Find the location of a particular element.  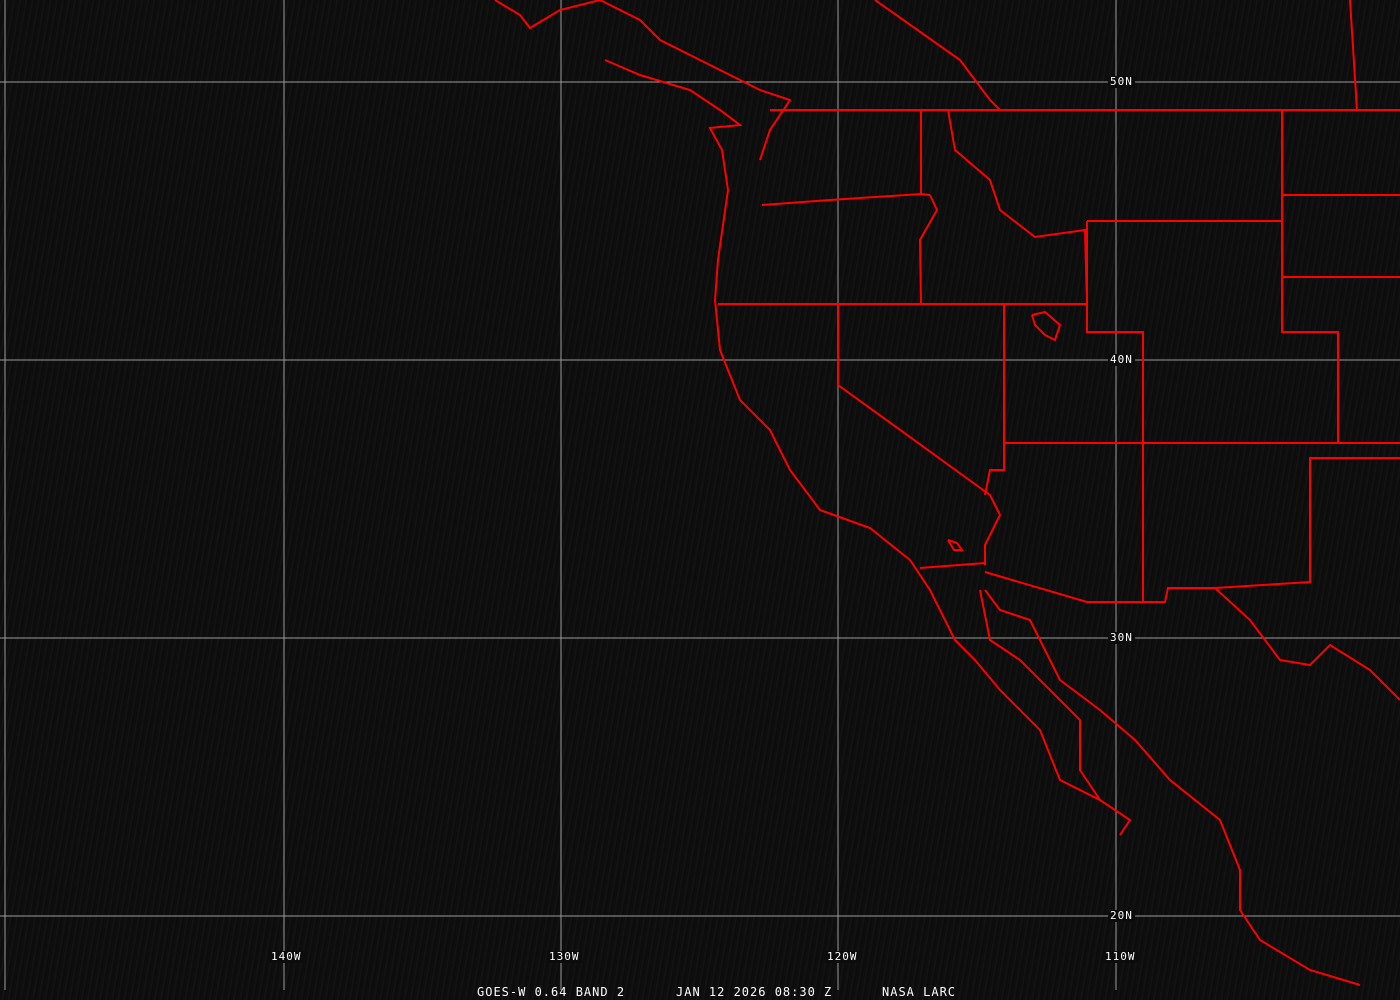

arizona-mexico-border is located at coordinates (1192, 636).